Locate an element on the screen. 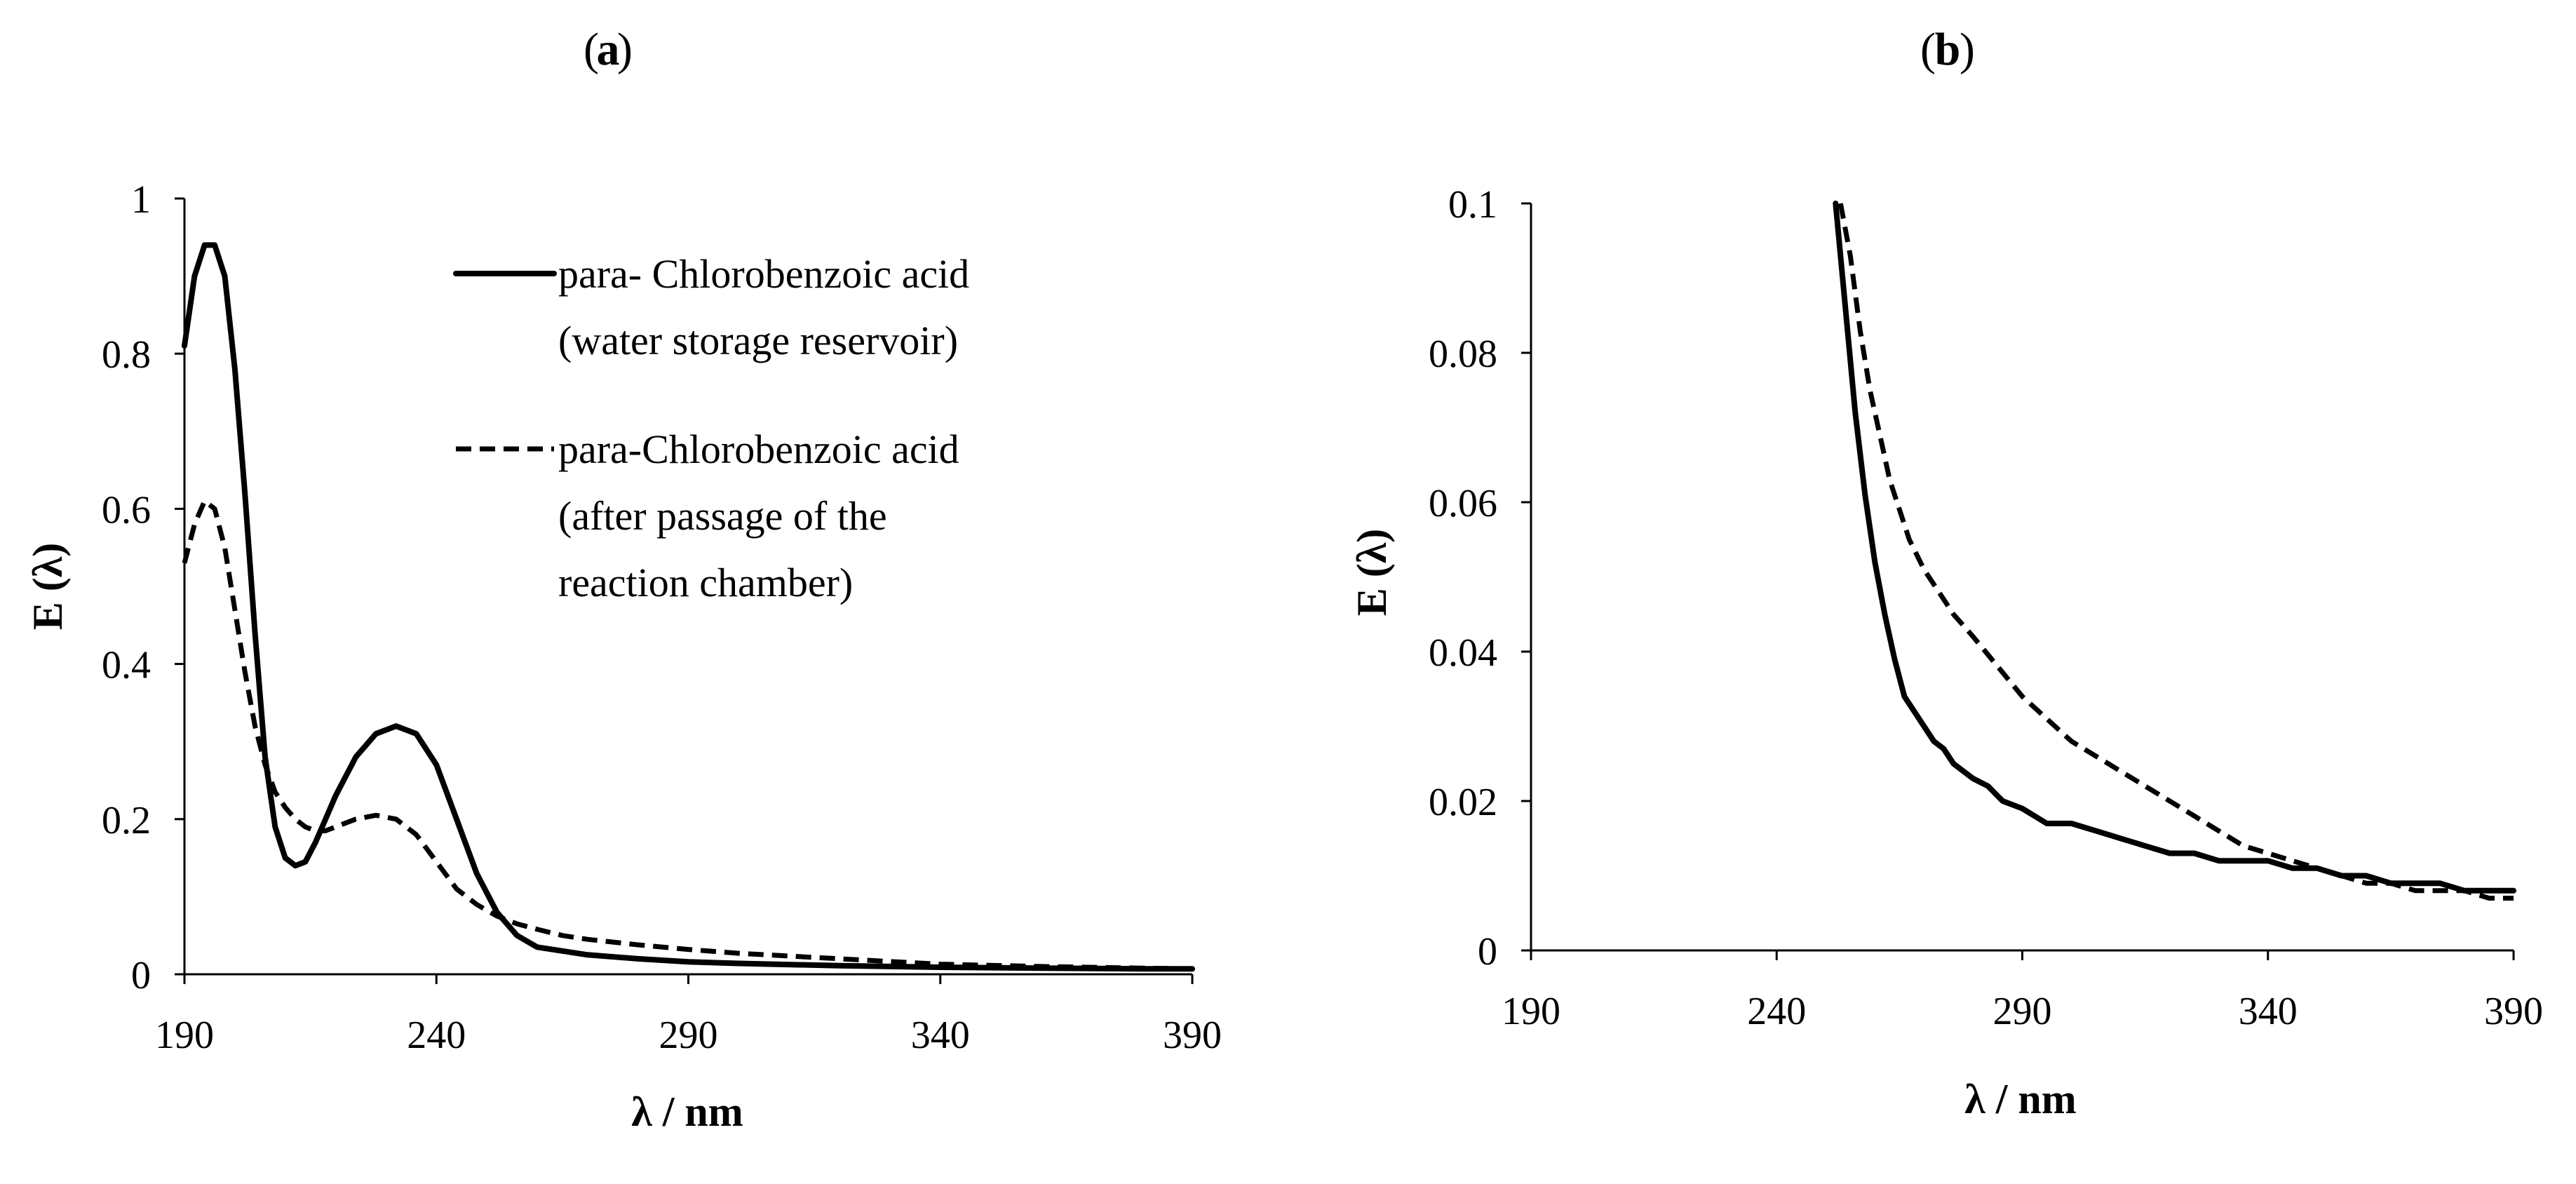  panel-b-paren-close: ) is located at coordinates (1967, 50).